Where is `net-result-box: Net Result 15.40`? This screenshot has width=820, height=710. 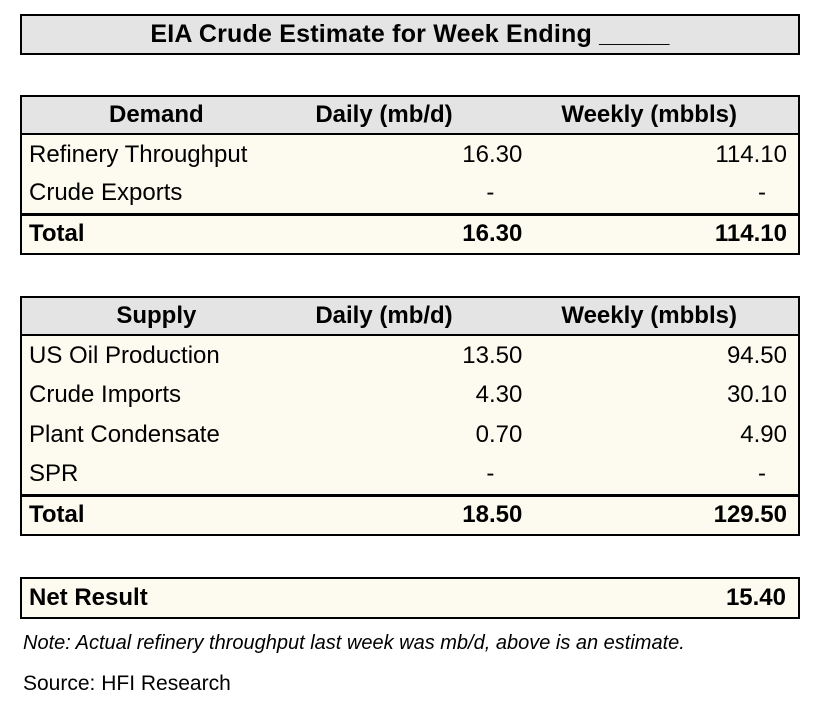
net-result-box: Net Result 15.40 is located at coordinates (410, 598).